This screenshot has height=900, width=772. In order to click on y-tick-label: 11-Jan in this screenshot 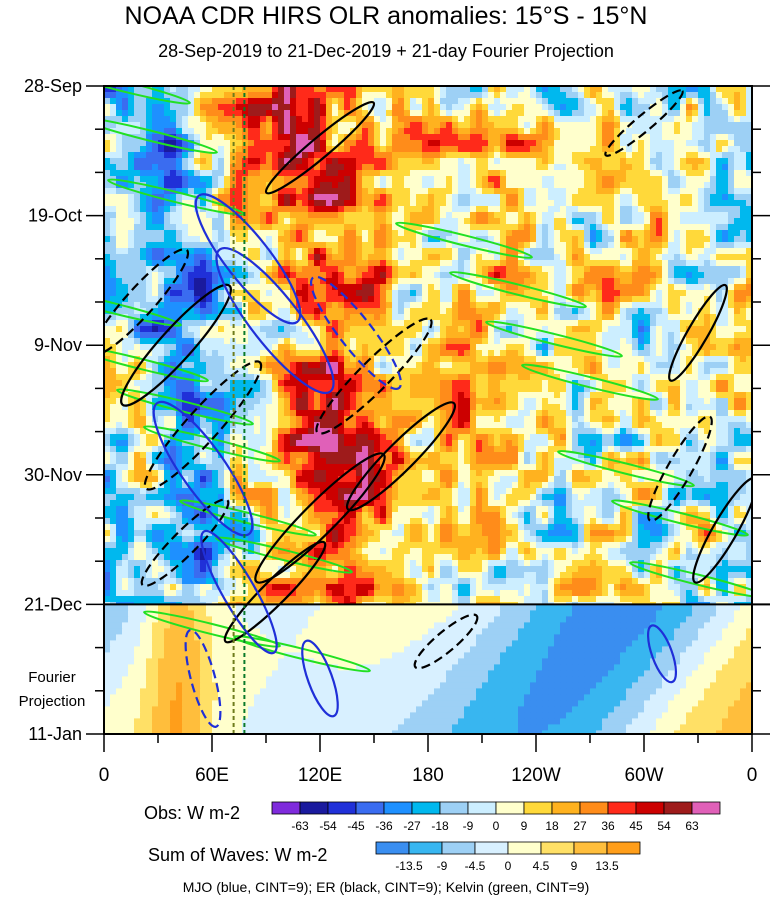, I will do `click(55, 734)`.